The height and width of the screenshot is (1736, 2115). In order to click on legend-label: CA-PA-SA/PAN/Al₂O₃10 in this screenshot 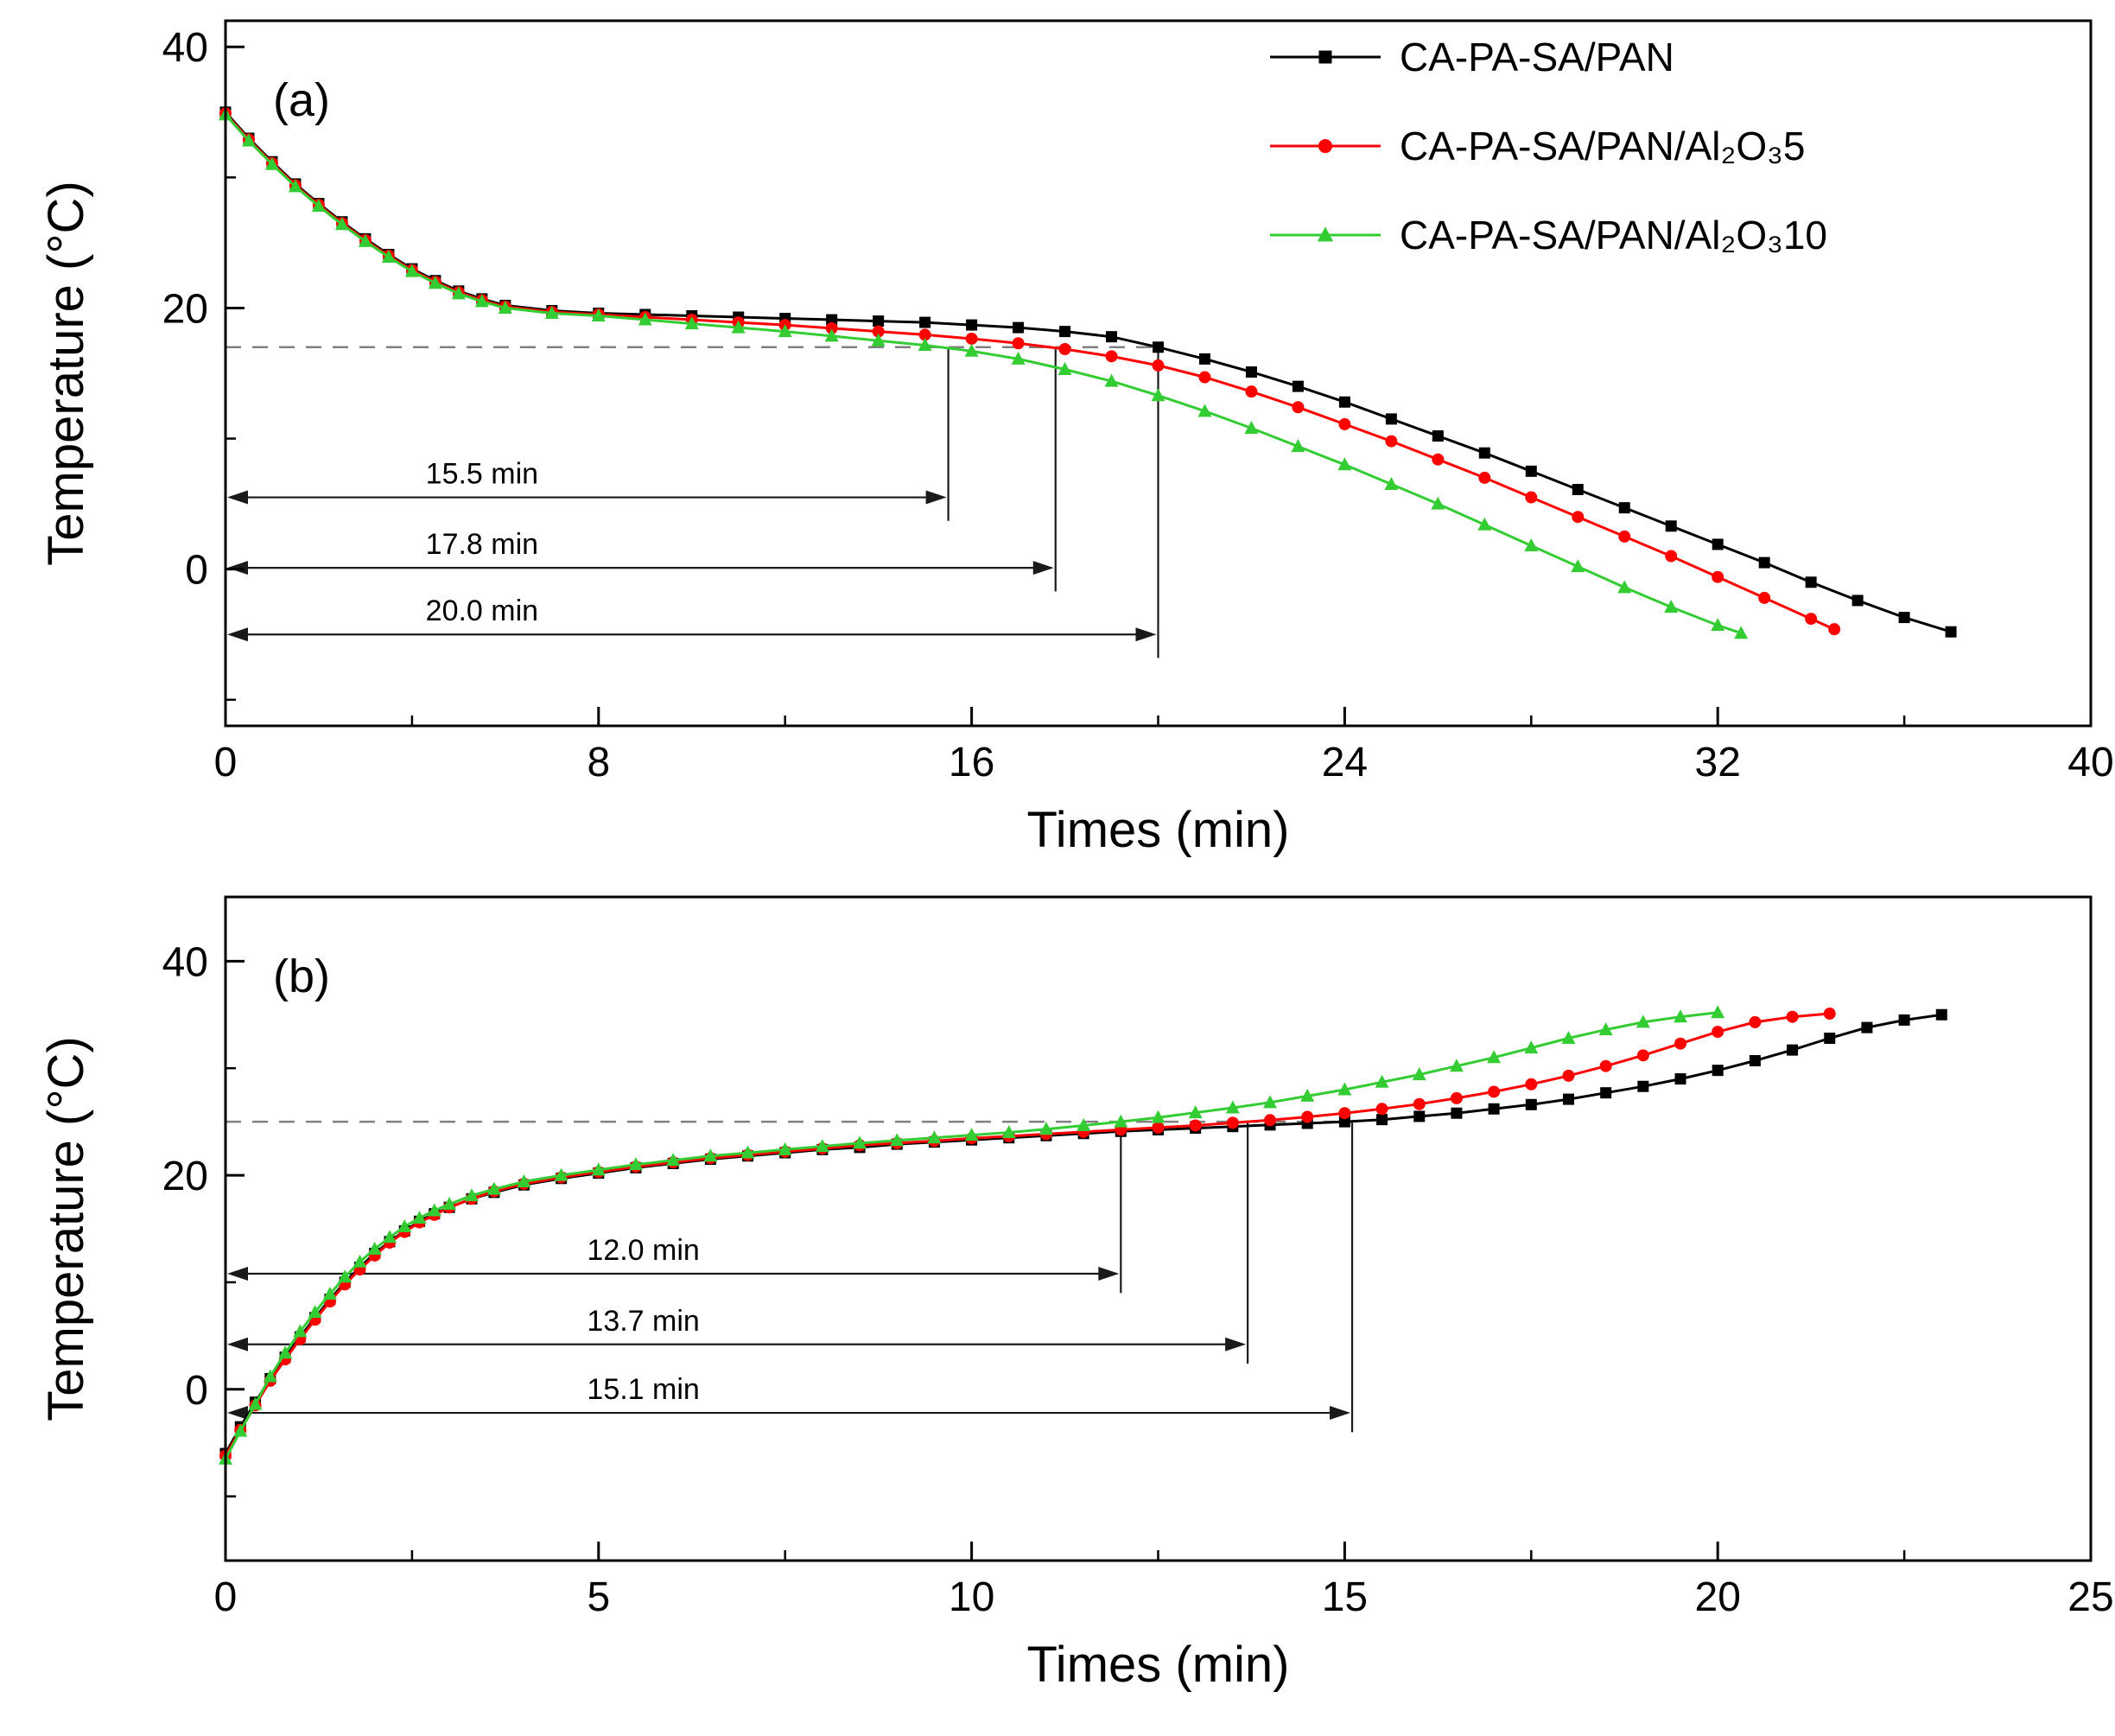, I will do `click(1613, 235)`.